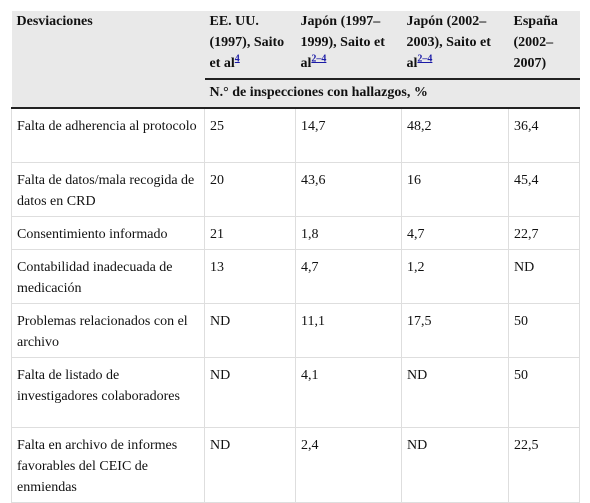 Image resolution: width=590 pixels, height=503 pixels. What do you see at coordinates (392, 94) in the screenshot?
I see `subheader-cell: N.° de inspecciones con hallazgos, %` at bounding box center [392, 94].